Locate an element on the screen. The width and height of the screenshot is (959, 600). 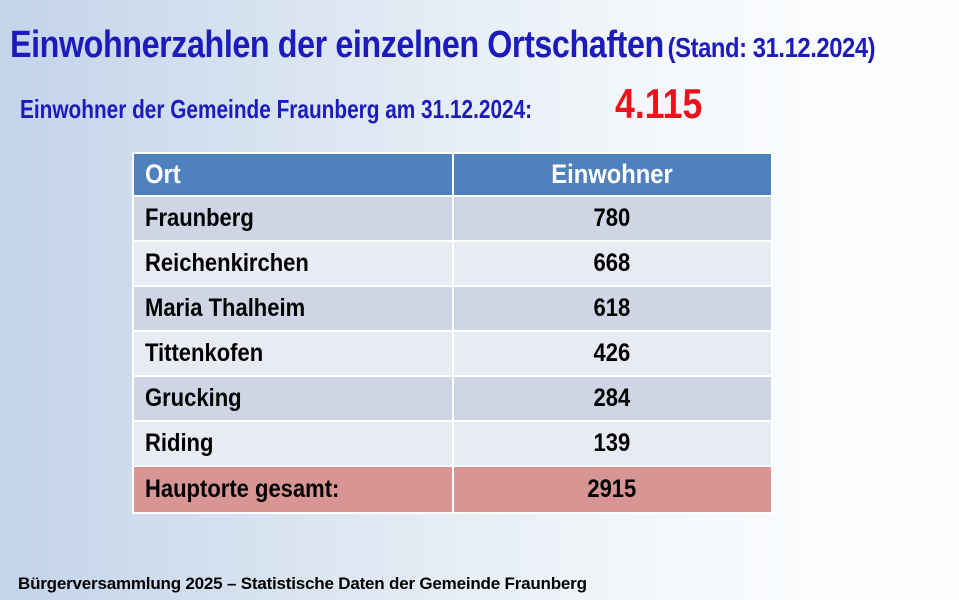
table-row: Riding 139 is located at coordinates (452, 443).